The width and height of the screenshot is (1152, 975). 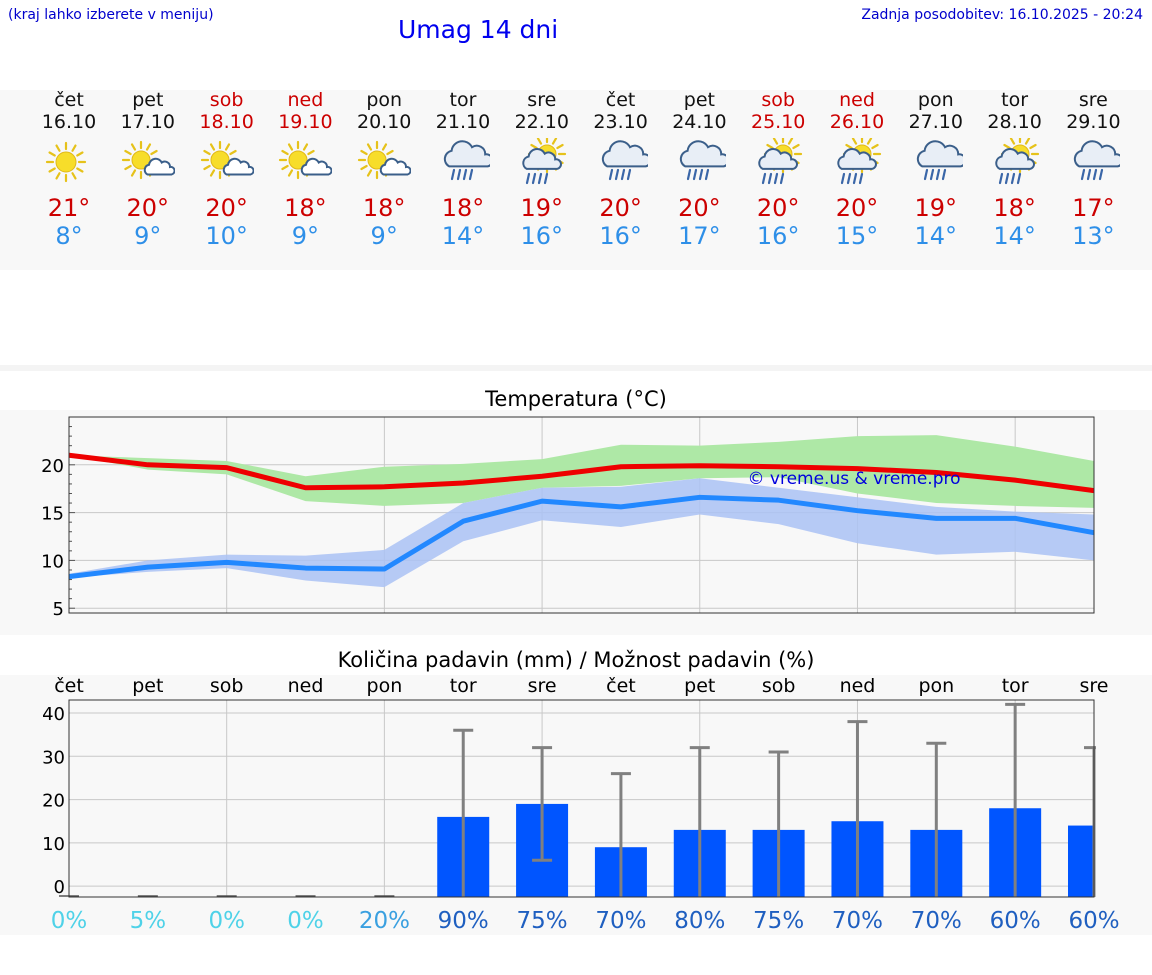 I want to click on day-date: 23.10, so click(x=620, y=122).